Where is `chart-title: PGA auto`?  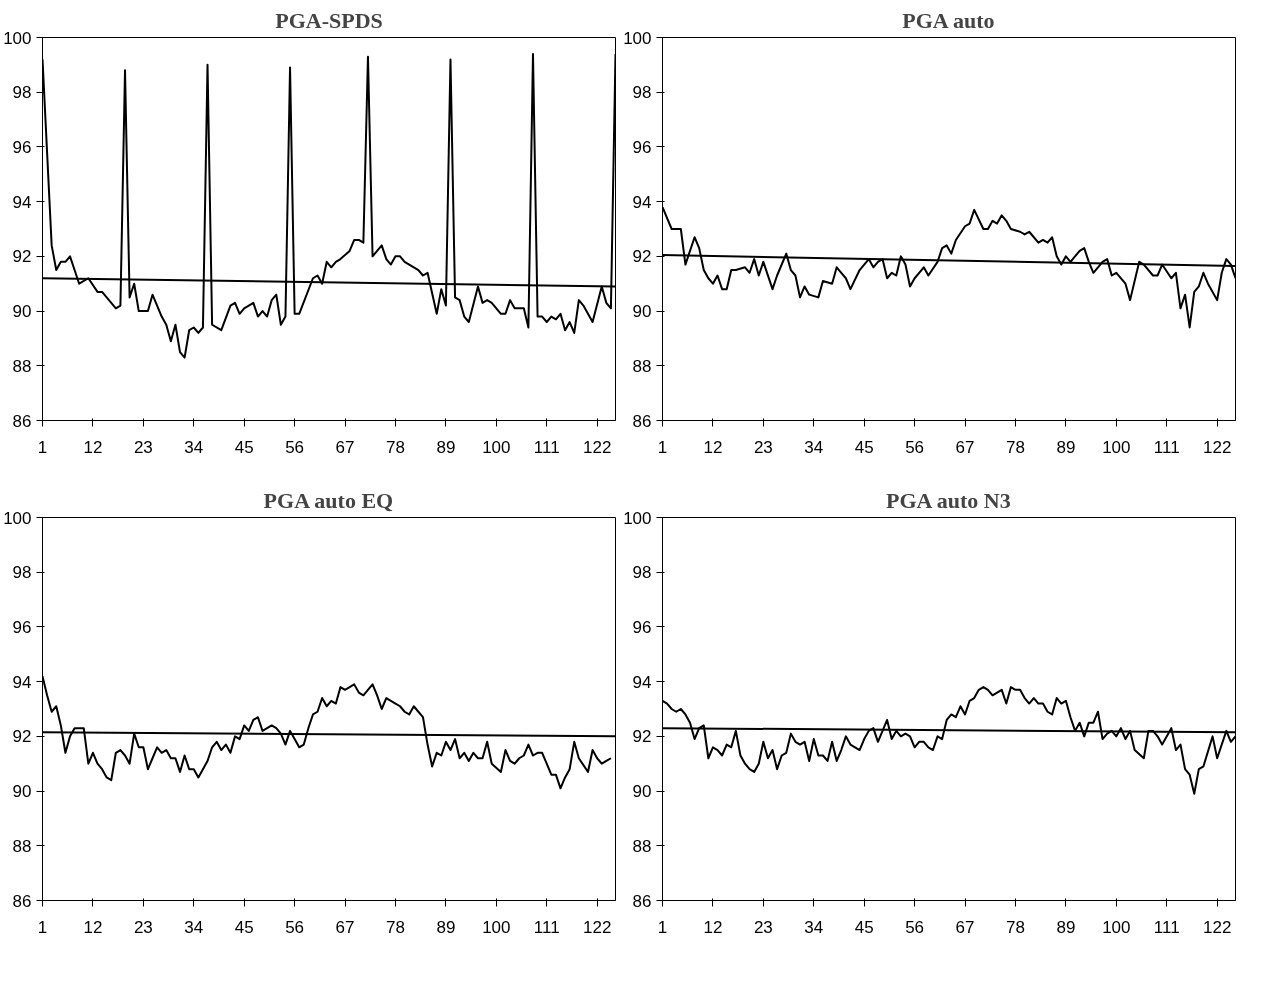
chart-title: PGA auto is located at coordinates (948, 20).